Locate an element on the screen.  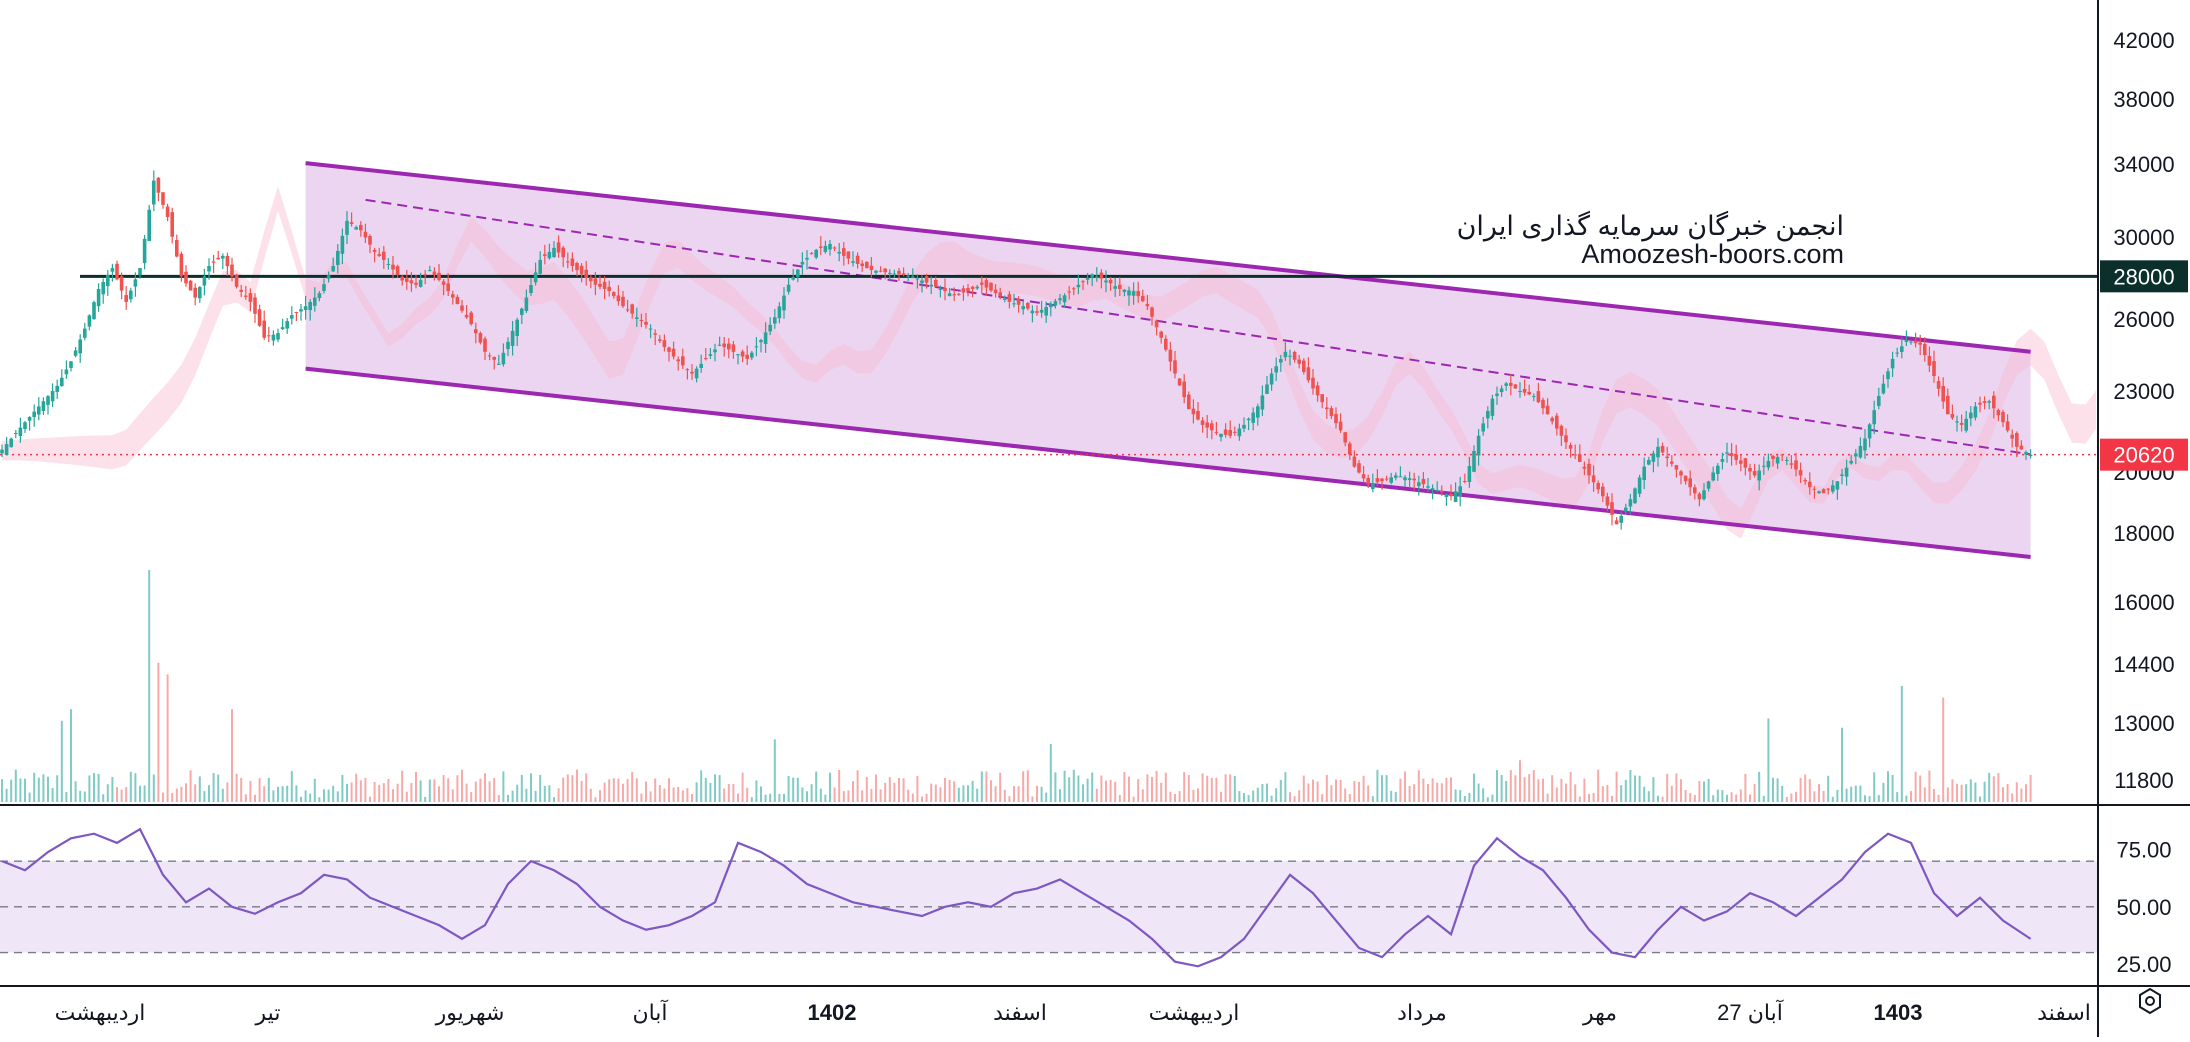
channel-lower-line is located at coordinates (1168, 462).